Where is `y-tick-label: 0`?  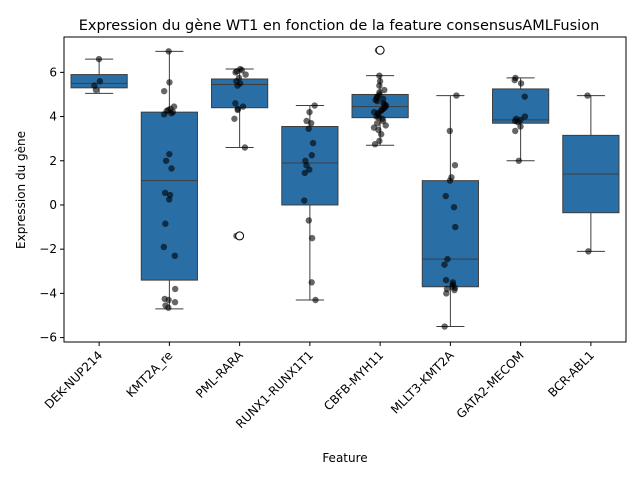 y-tick-label: 0 is located at coordinates (53, 205).